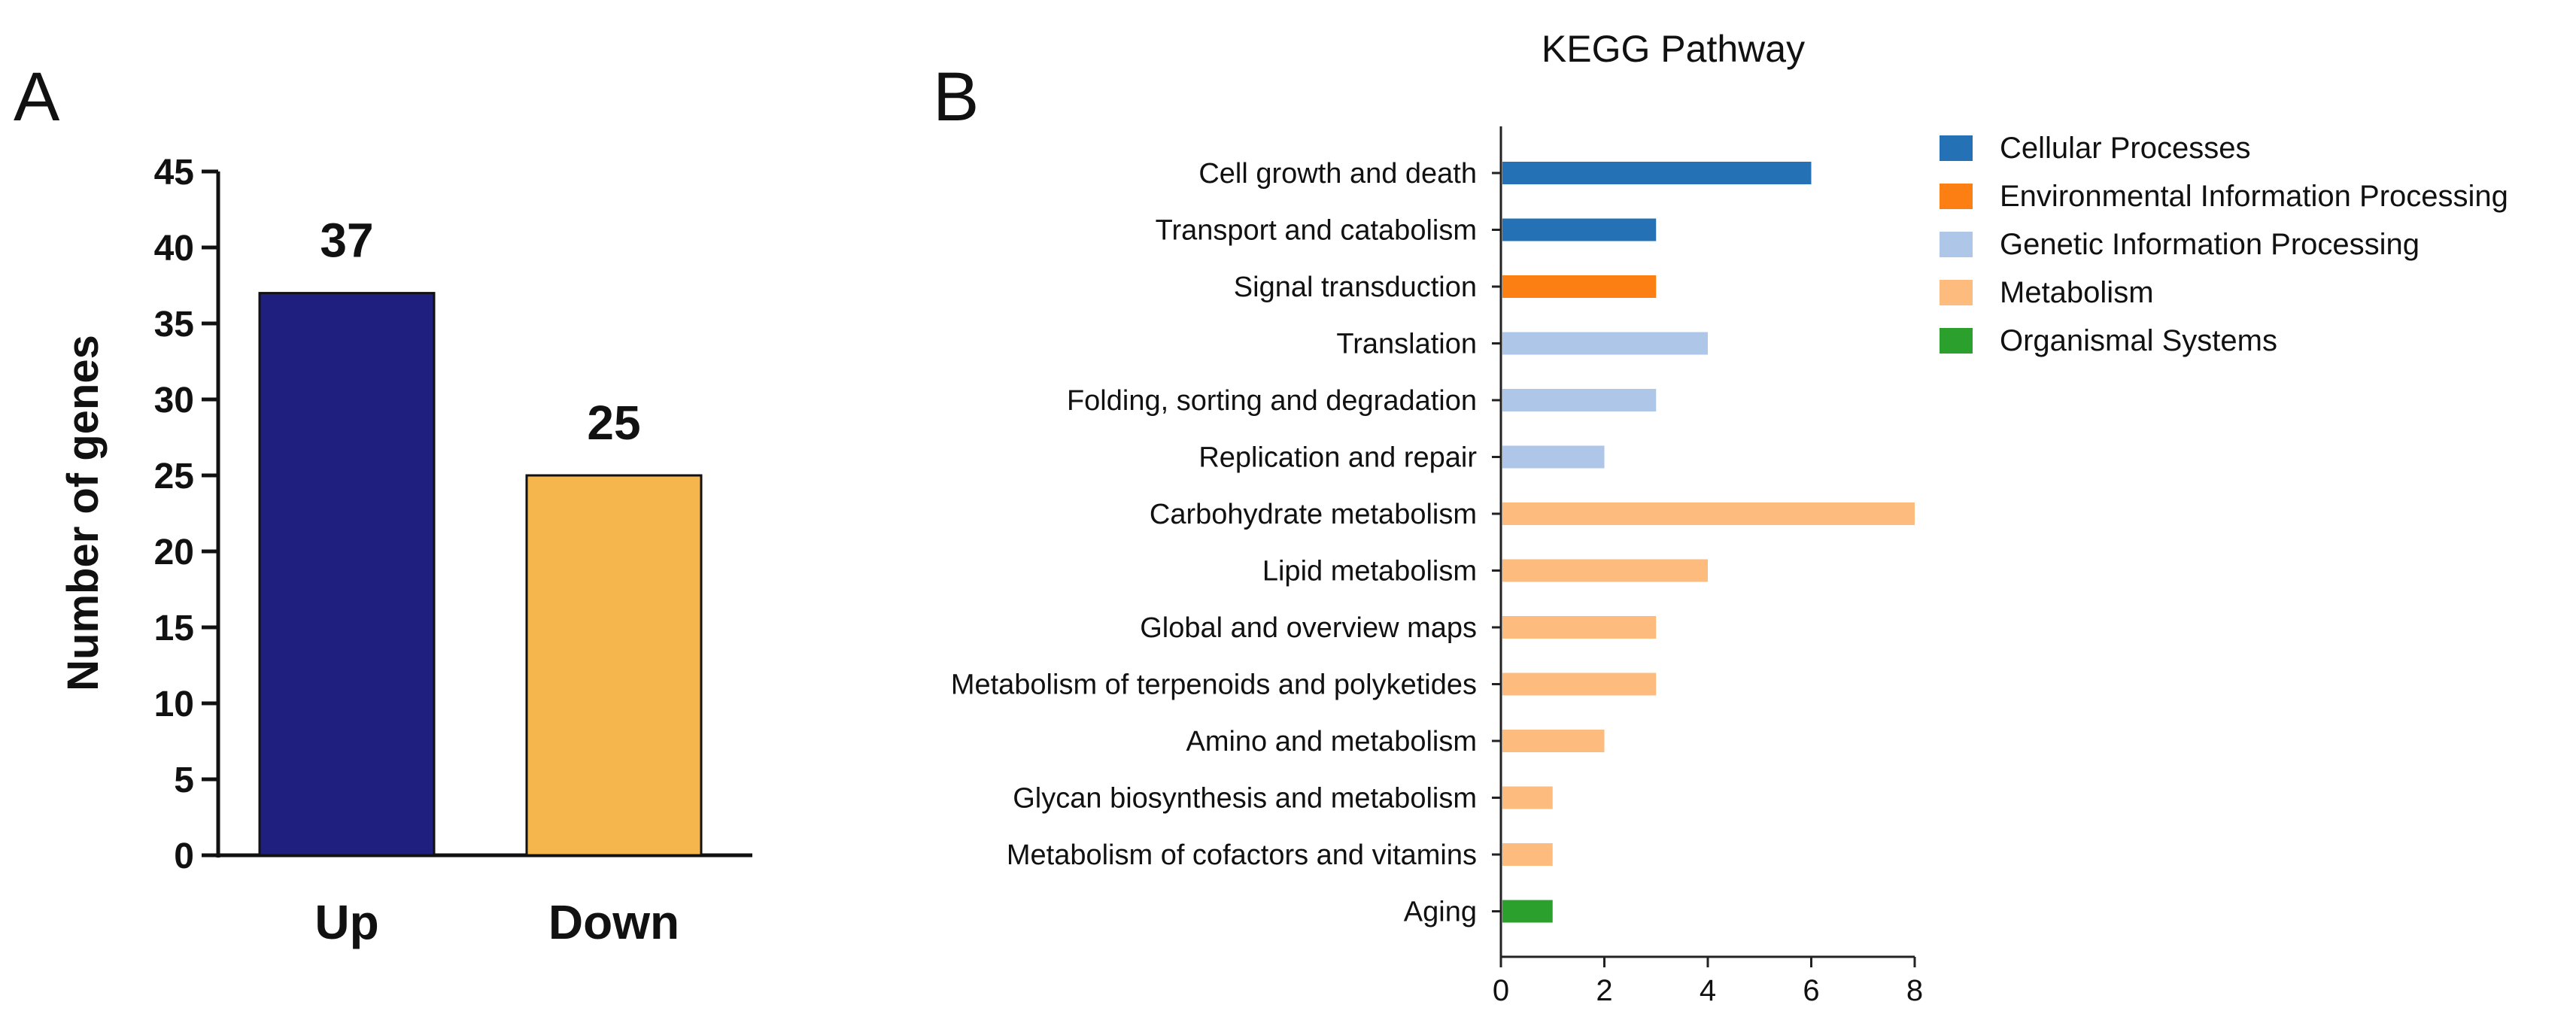 This screenshot has width=2576, height=1020. What do you see at coordinates (1245, 799) in the screenshot?
I see `panel-b-category-label: Glycan biosynthesis and metabolism` at bounding box center [1245, 799].